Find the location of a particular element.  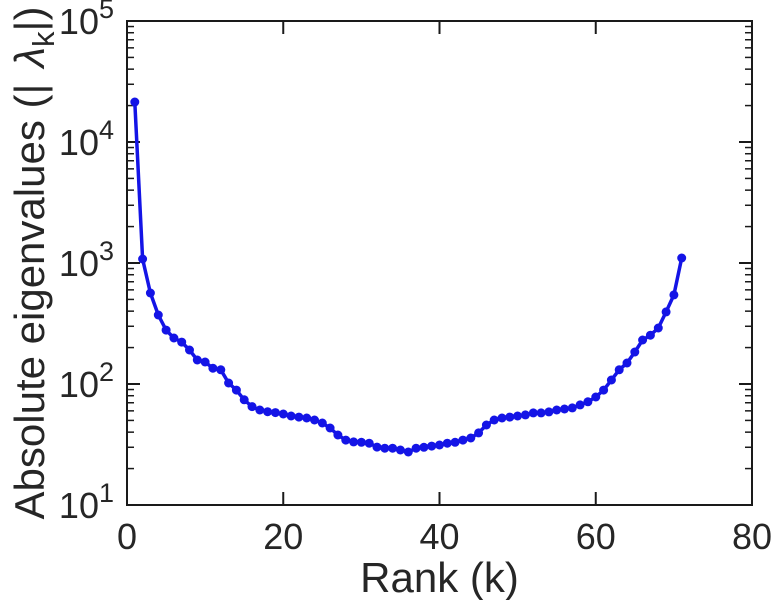

y-tick-label: 10¹ is located at coordinates (86, 502).